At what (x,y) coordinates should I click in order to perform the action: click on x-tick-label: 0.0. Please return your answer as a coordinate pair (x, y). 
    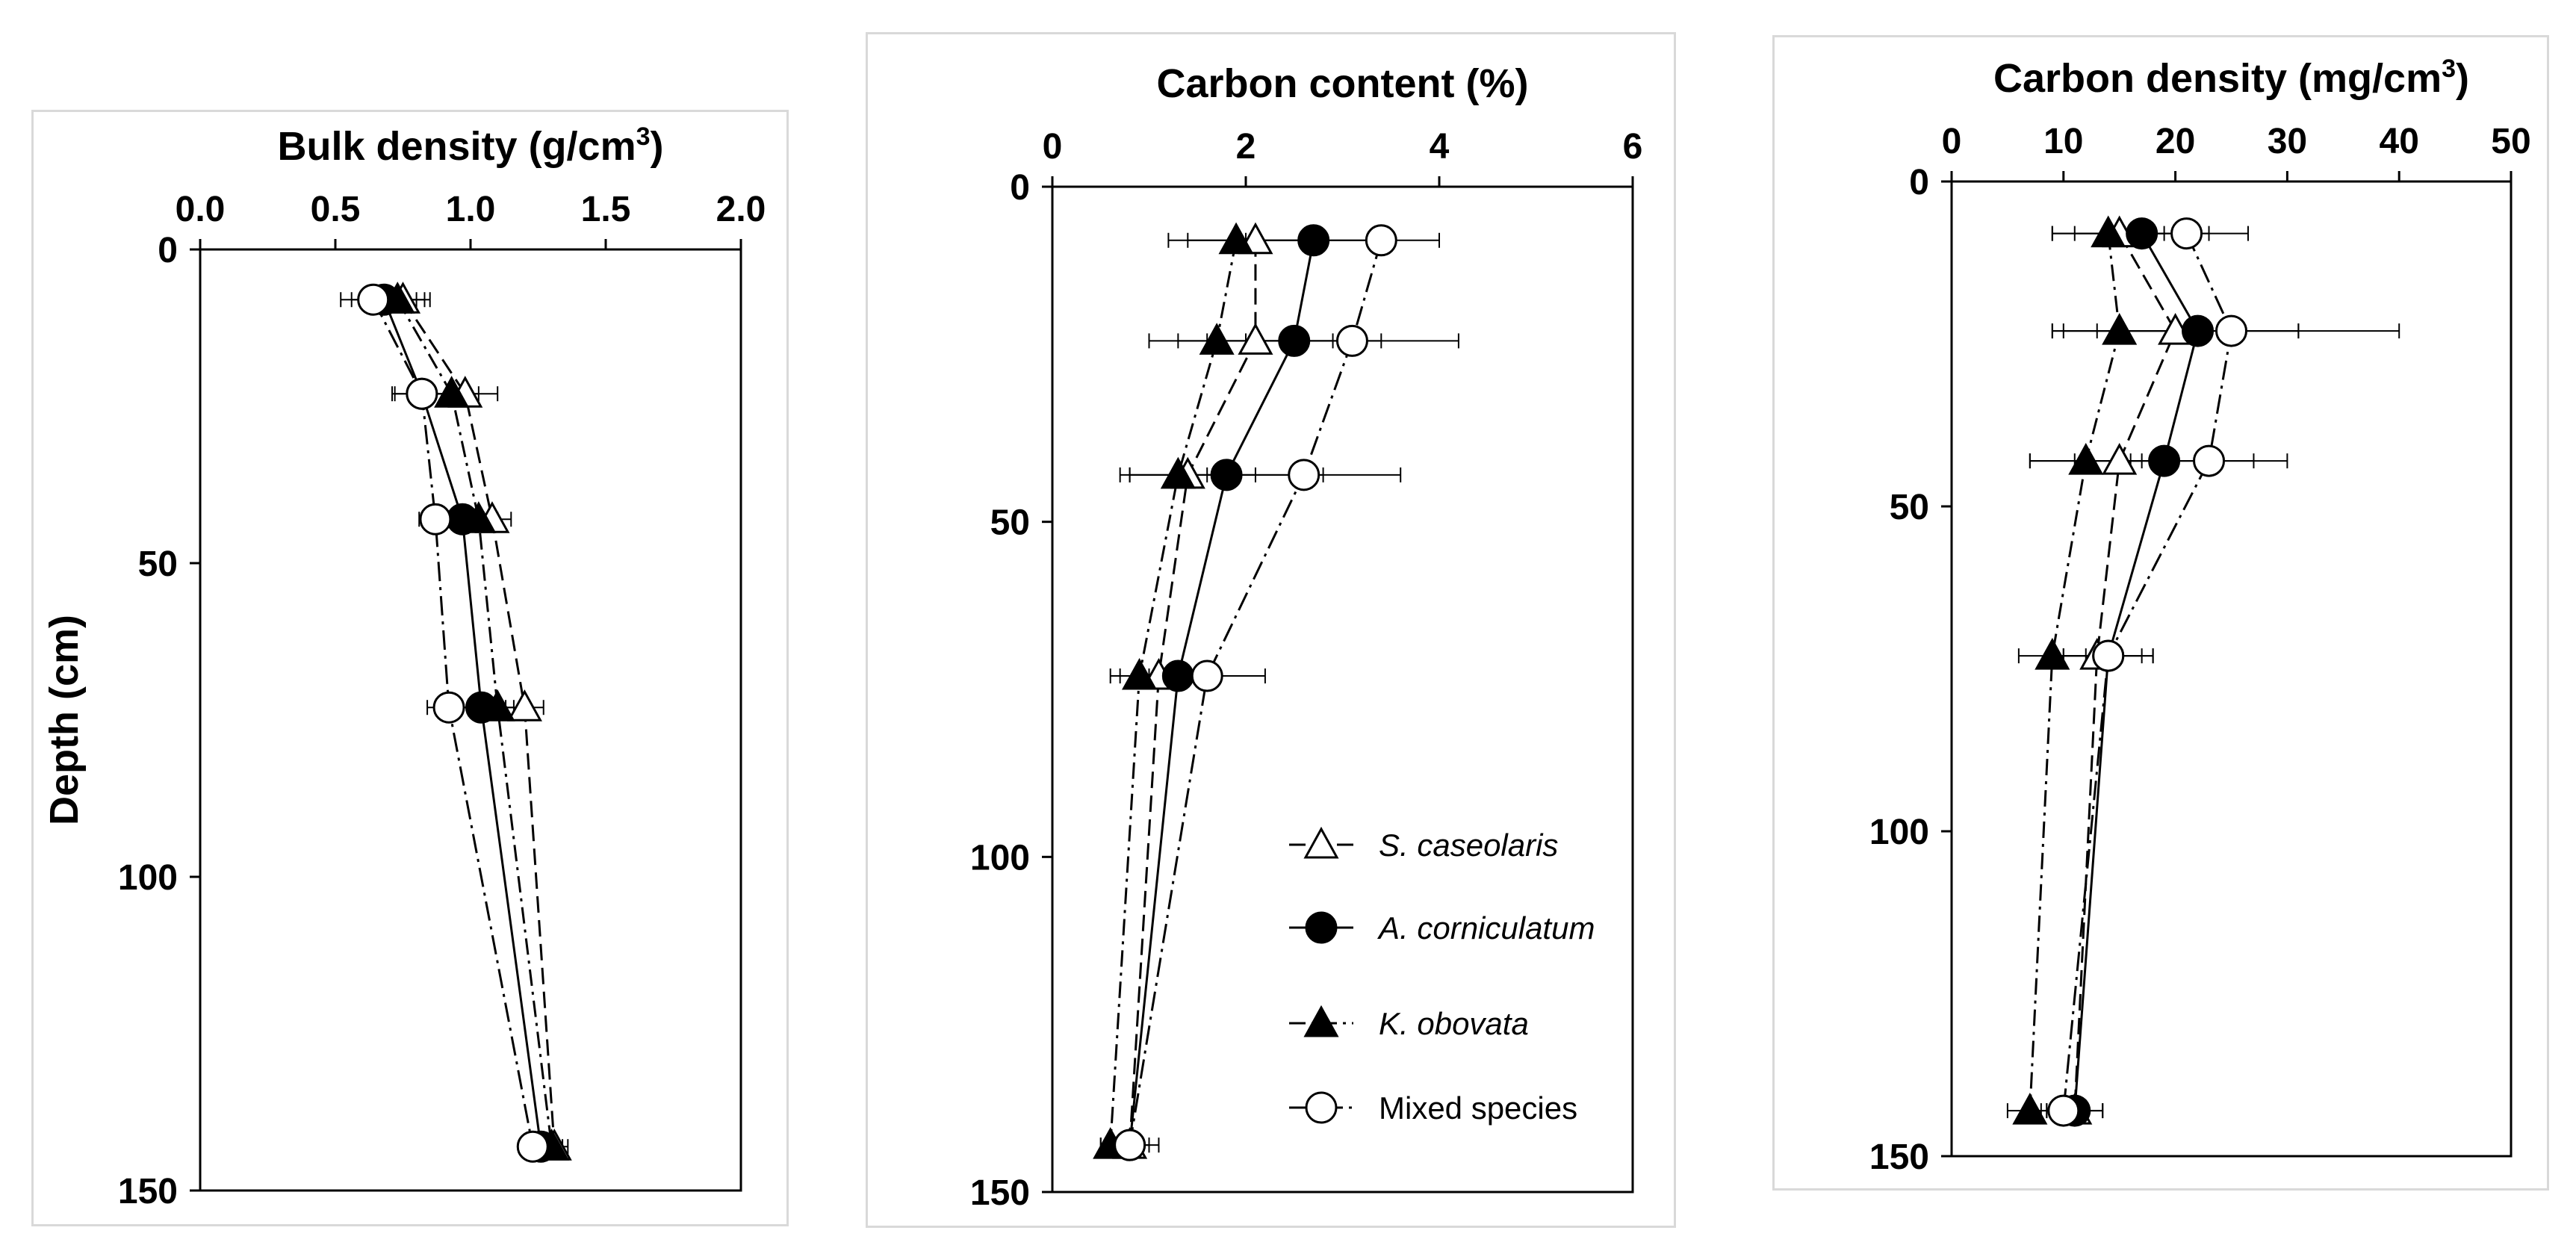
    Looking at the image, I should click on (201, 210).